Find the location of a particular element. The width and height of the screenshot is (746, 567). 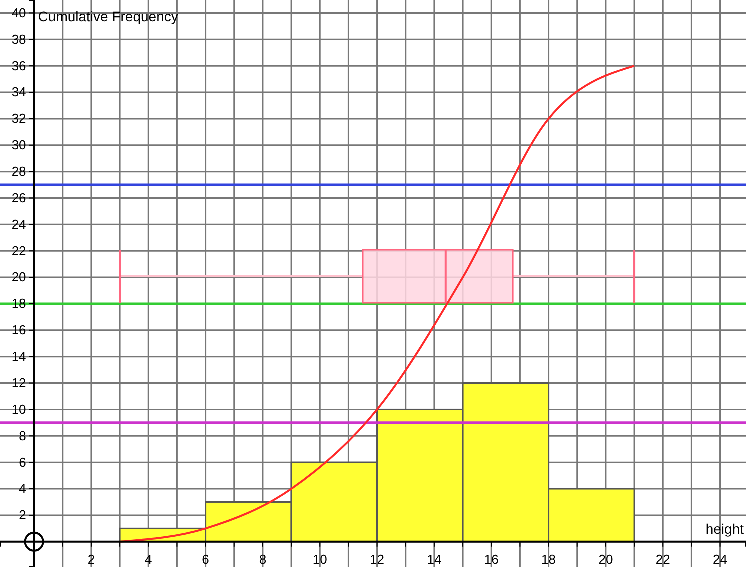

y-tick-label: 30 is located at coordinates (19, 145).